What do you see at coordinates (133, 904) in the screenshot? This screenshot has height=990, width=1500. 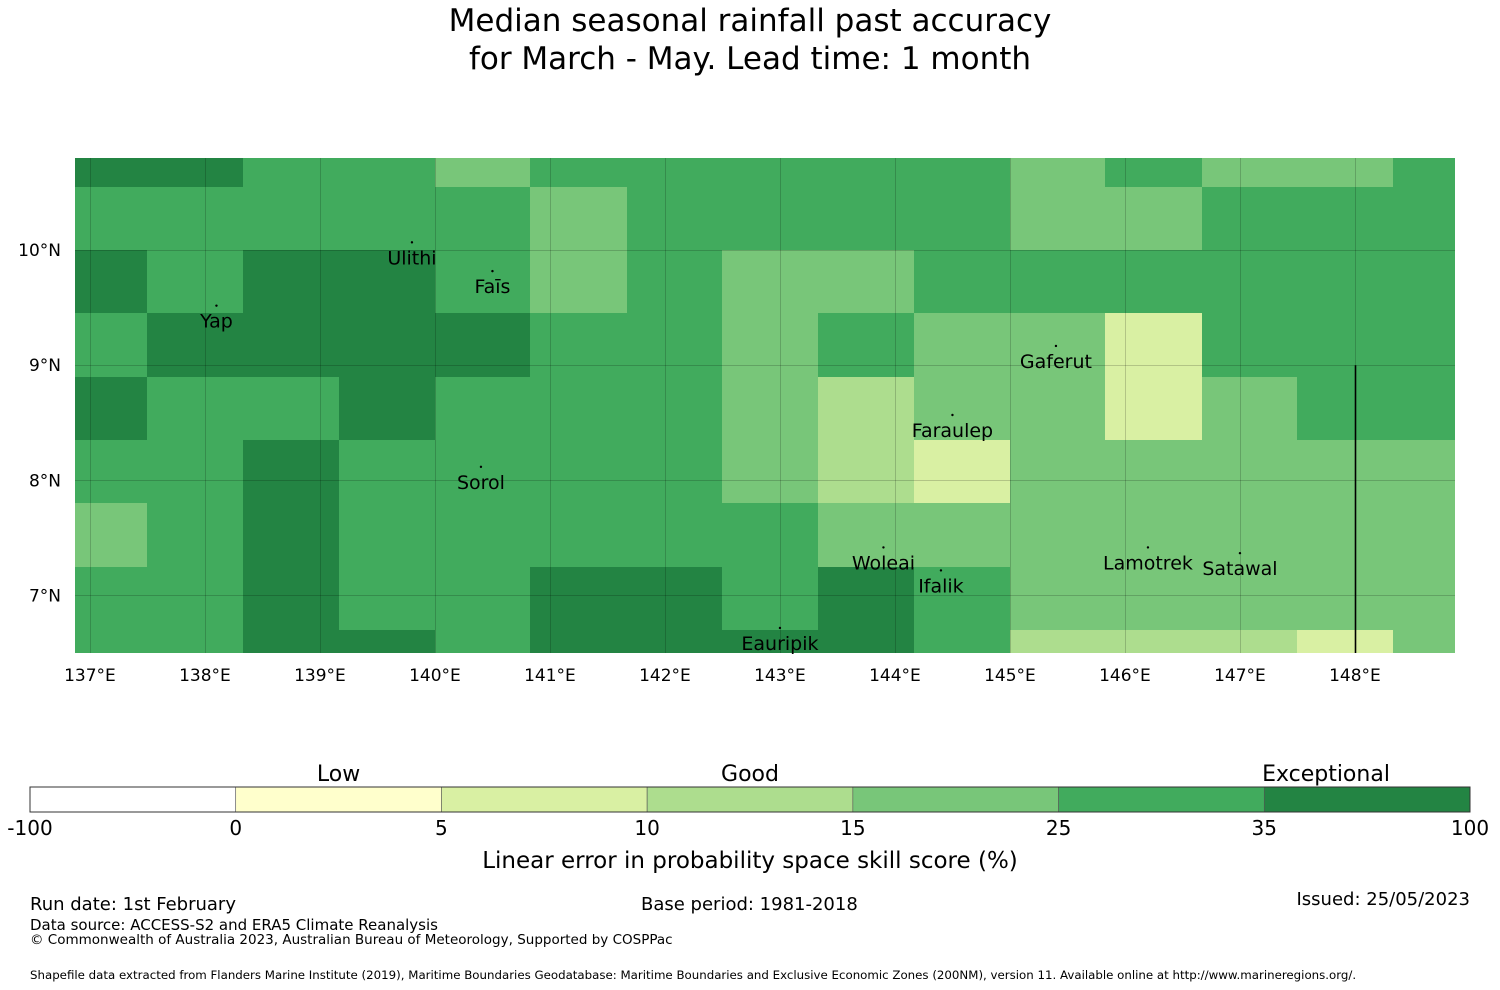 I see `run-date: Run date: 1st February` at bounding box center [133, 904].